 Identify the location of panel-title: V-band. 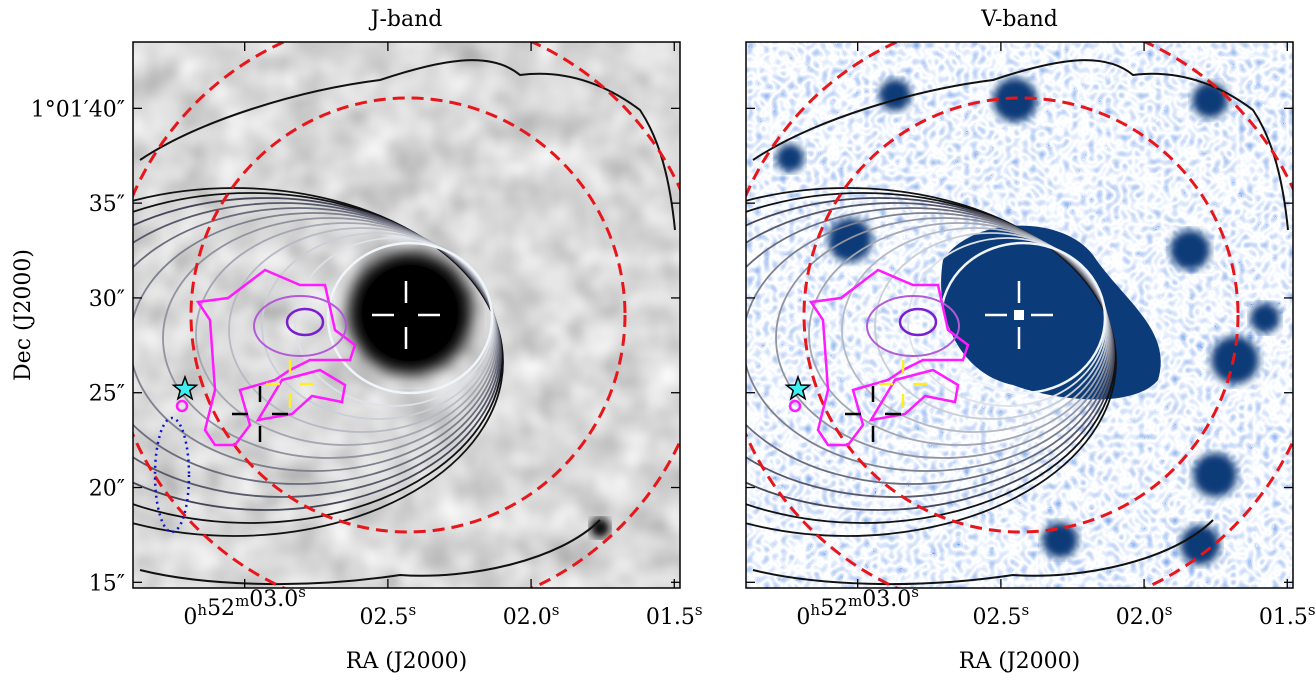
(1019, 19).